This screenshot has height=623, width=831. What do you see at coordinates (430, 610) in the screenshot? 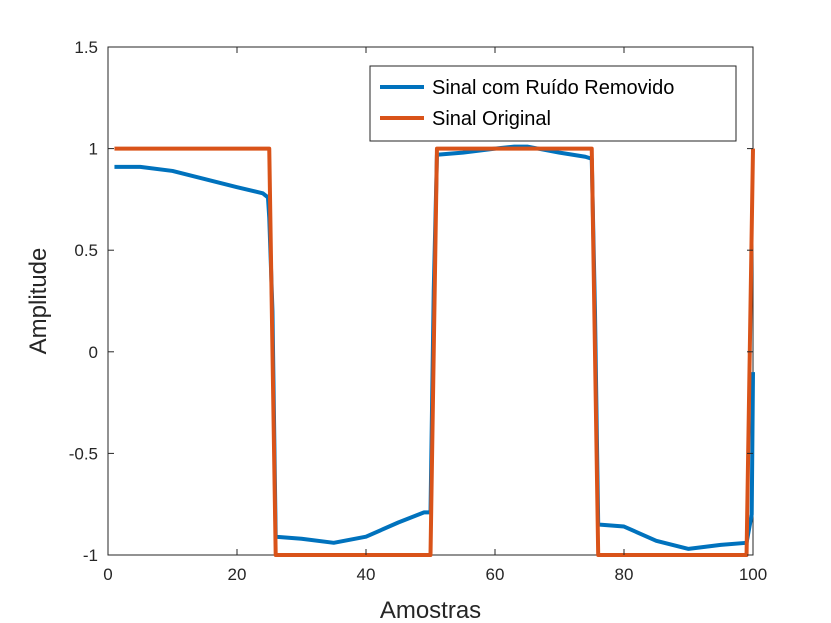
I see `x-axis-title: Amostras` at bounding box center [430, 610].